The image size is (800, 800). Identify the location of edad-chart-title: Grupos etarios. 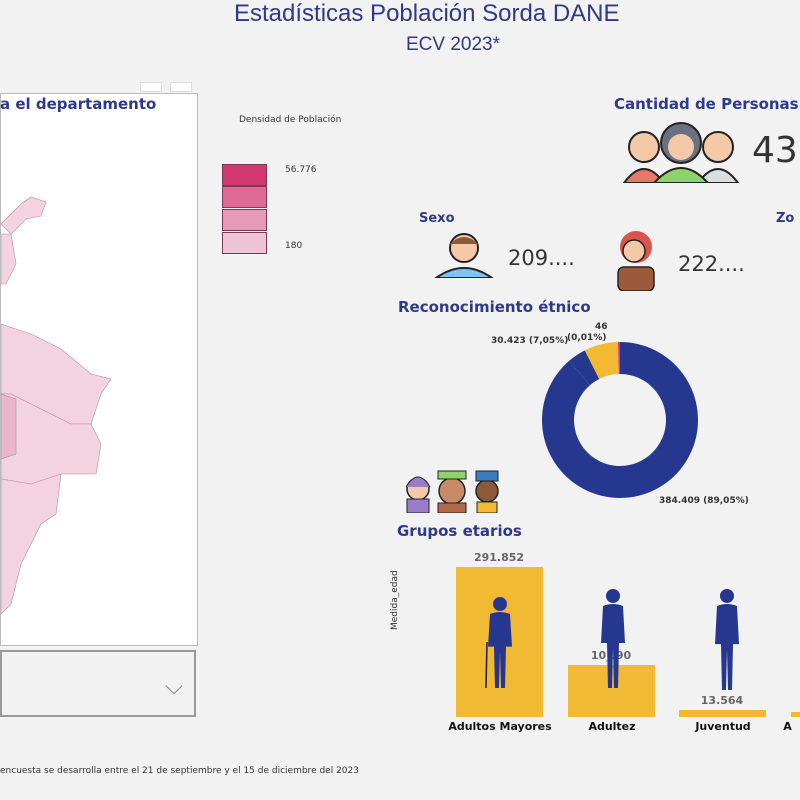
(459, 531).